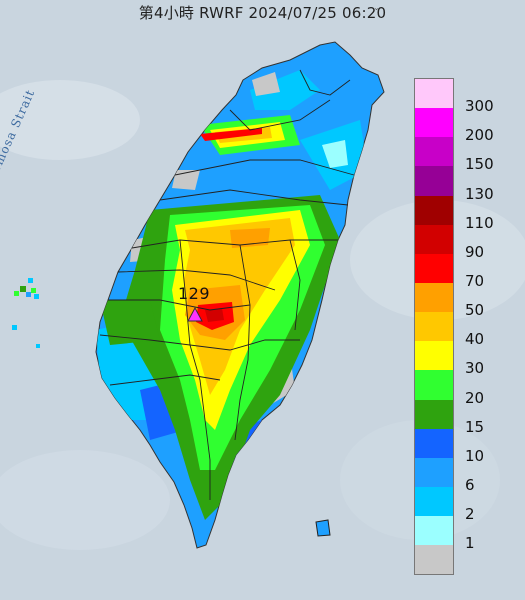 The height and width of the screenshot is (600, 525). Describe the element at coordinates (475, 368) in the screenshot. I see `legend-label: 30` at that location.